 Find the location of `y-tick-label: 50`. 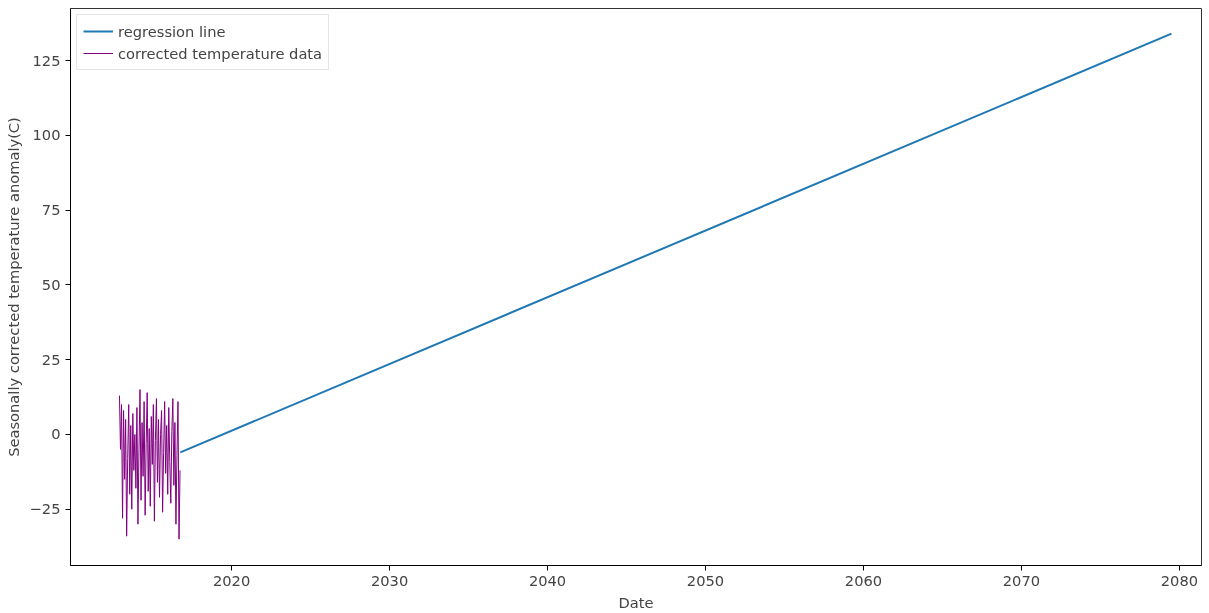

y-tick-label: 50 is located at coordinates (51, 284).